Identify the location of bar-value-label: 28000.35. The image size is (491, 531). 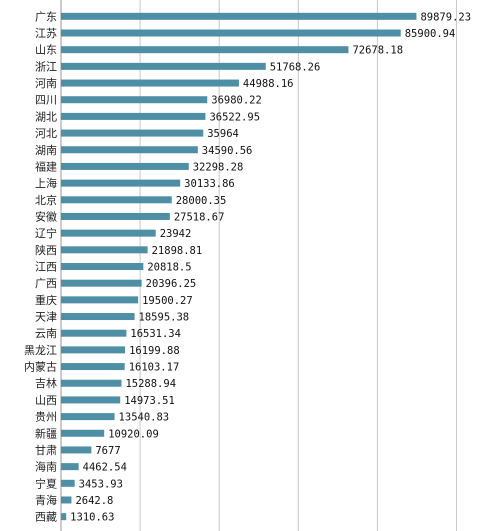
(201, 201).